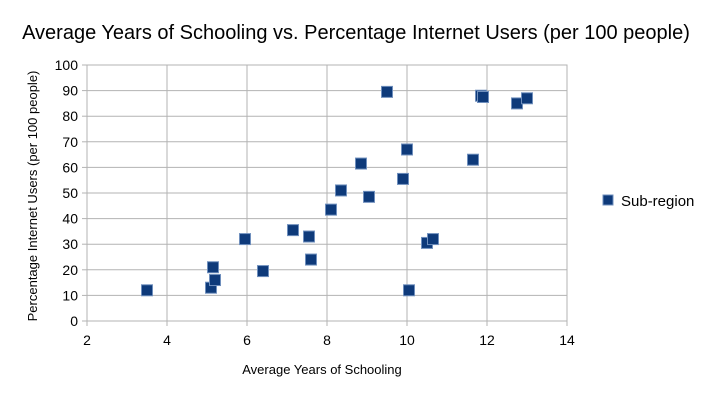  Describe the element at coordinates (67, 65) in the screenshot. I see `y-tick-label: 100` at that location.